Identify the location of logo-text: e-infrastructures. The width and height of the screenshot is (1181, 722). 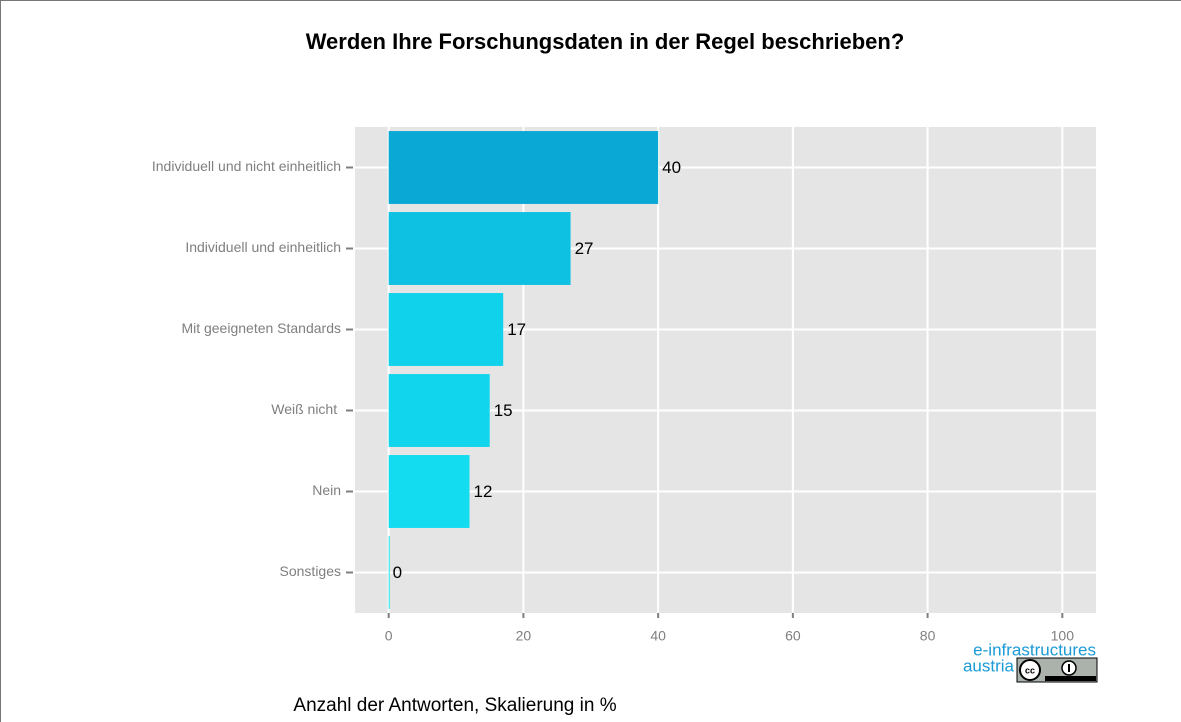
(1034, 649).